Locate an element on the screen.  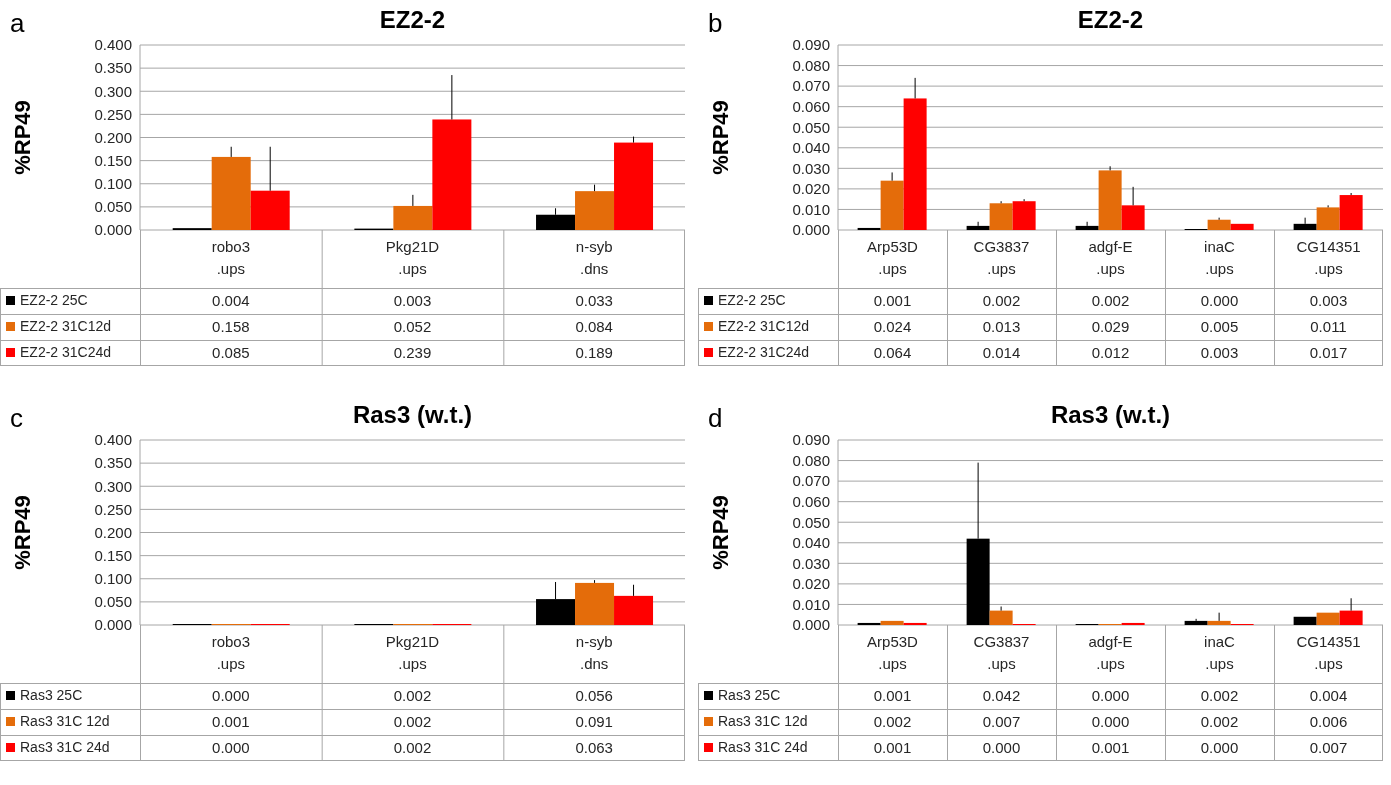
legend-label: EZ2-2 25C is located at coordinates (752, 300).